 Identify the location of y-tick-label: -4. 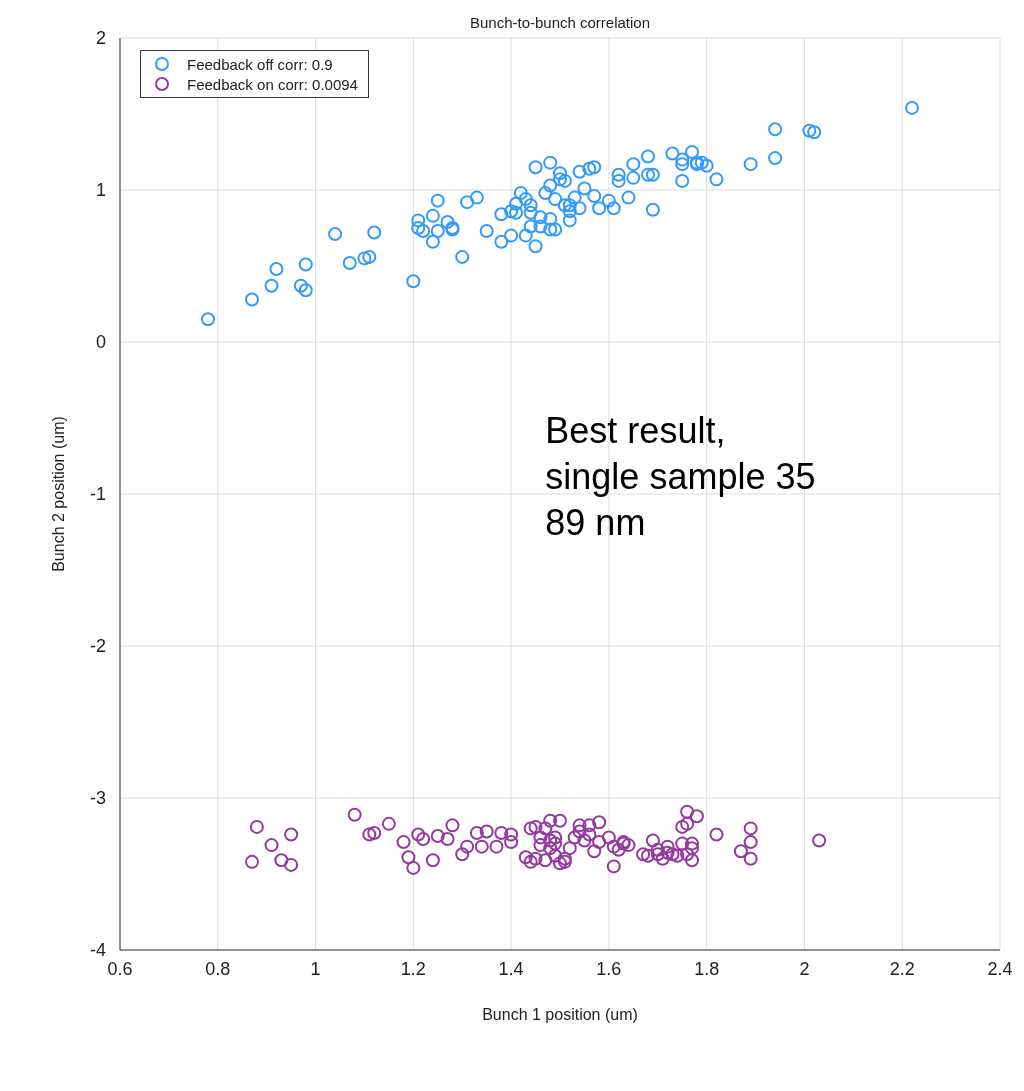
(97, 950).